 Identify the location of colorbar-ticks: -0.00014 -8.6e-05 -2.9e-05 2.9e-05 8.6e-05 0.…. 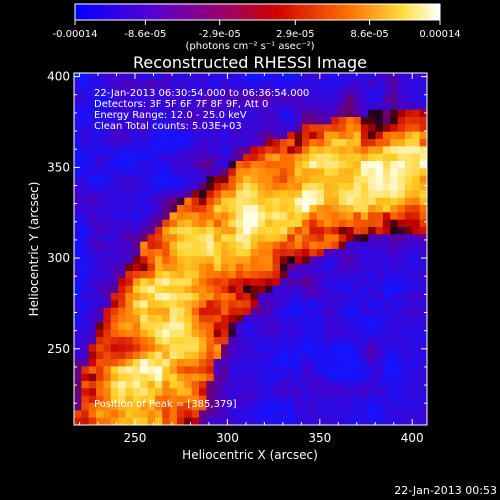
(257, 30).